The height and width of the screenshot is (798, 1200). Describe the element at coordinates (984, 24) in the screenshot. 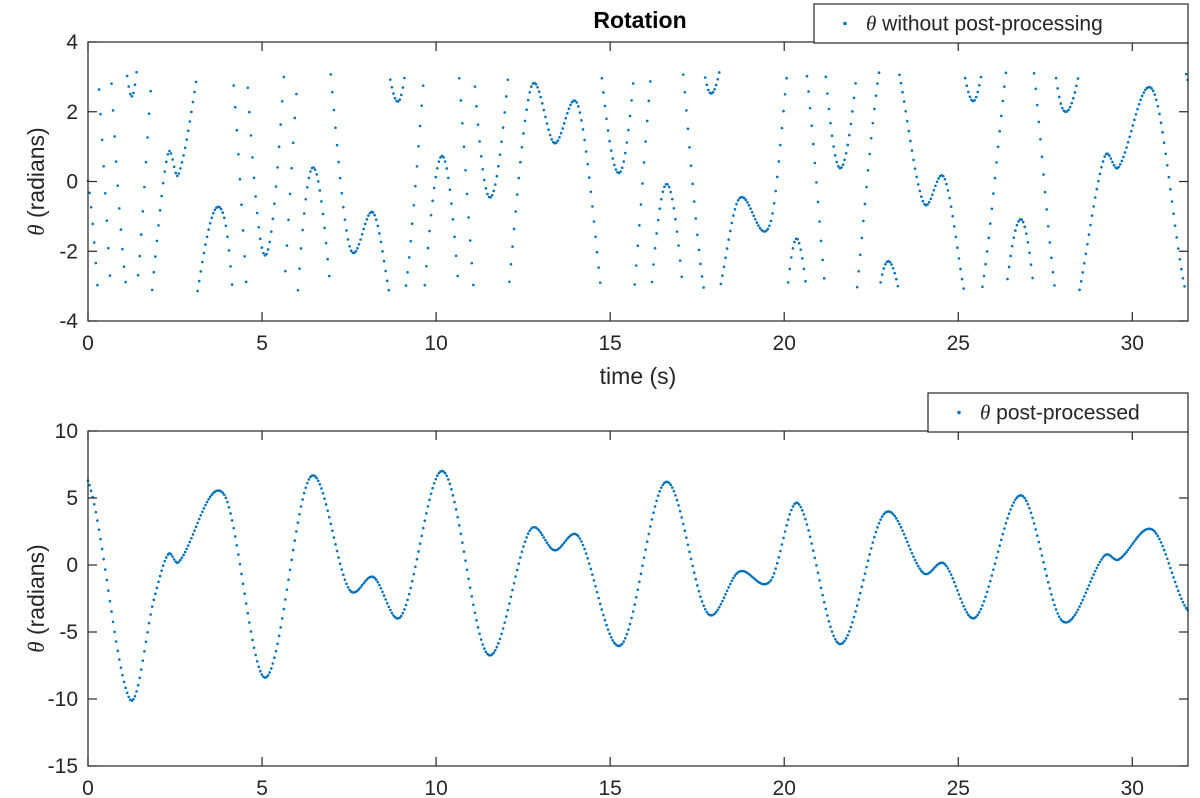

I see `legend-label: θ without post-processing` at that location.